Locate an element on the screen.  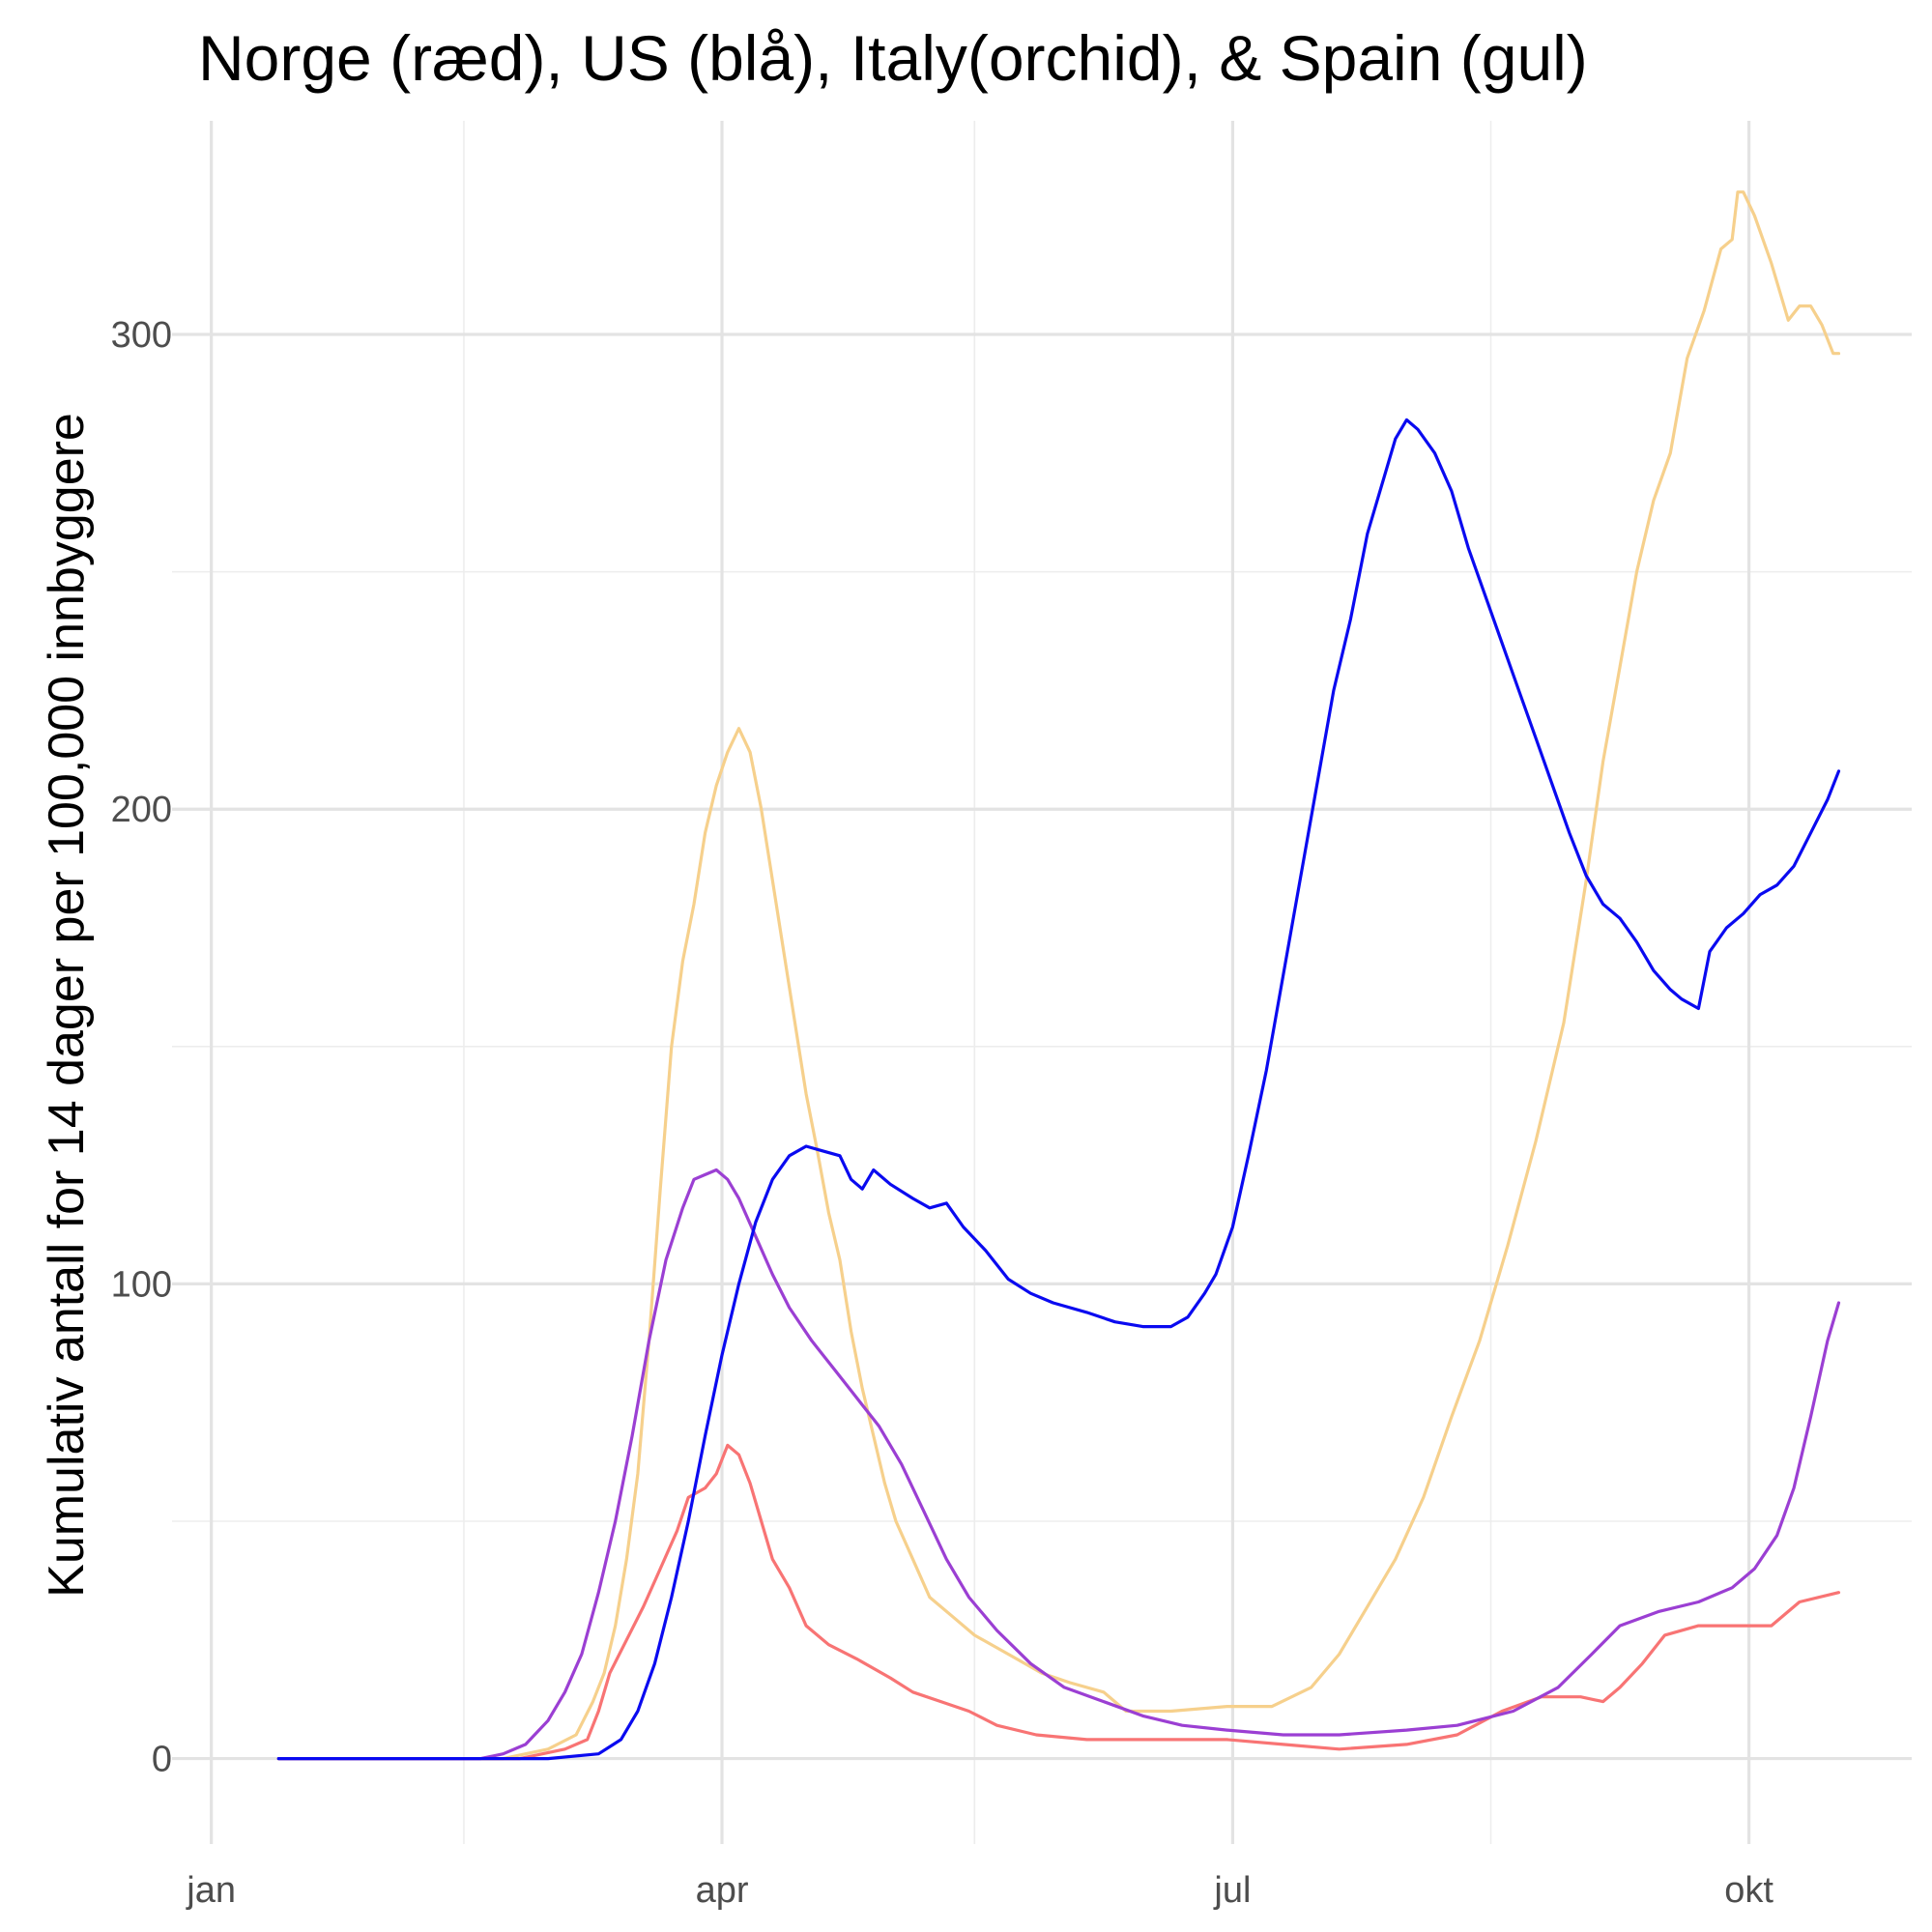
y-tick-label: 200 is located at coordinates (141, 810).